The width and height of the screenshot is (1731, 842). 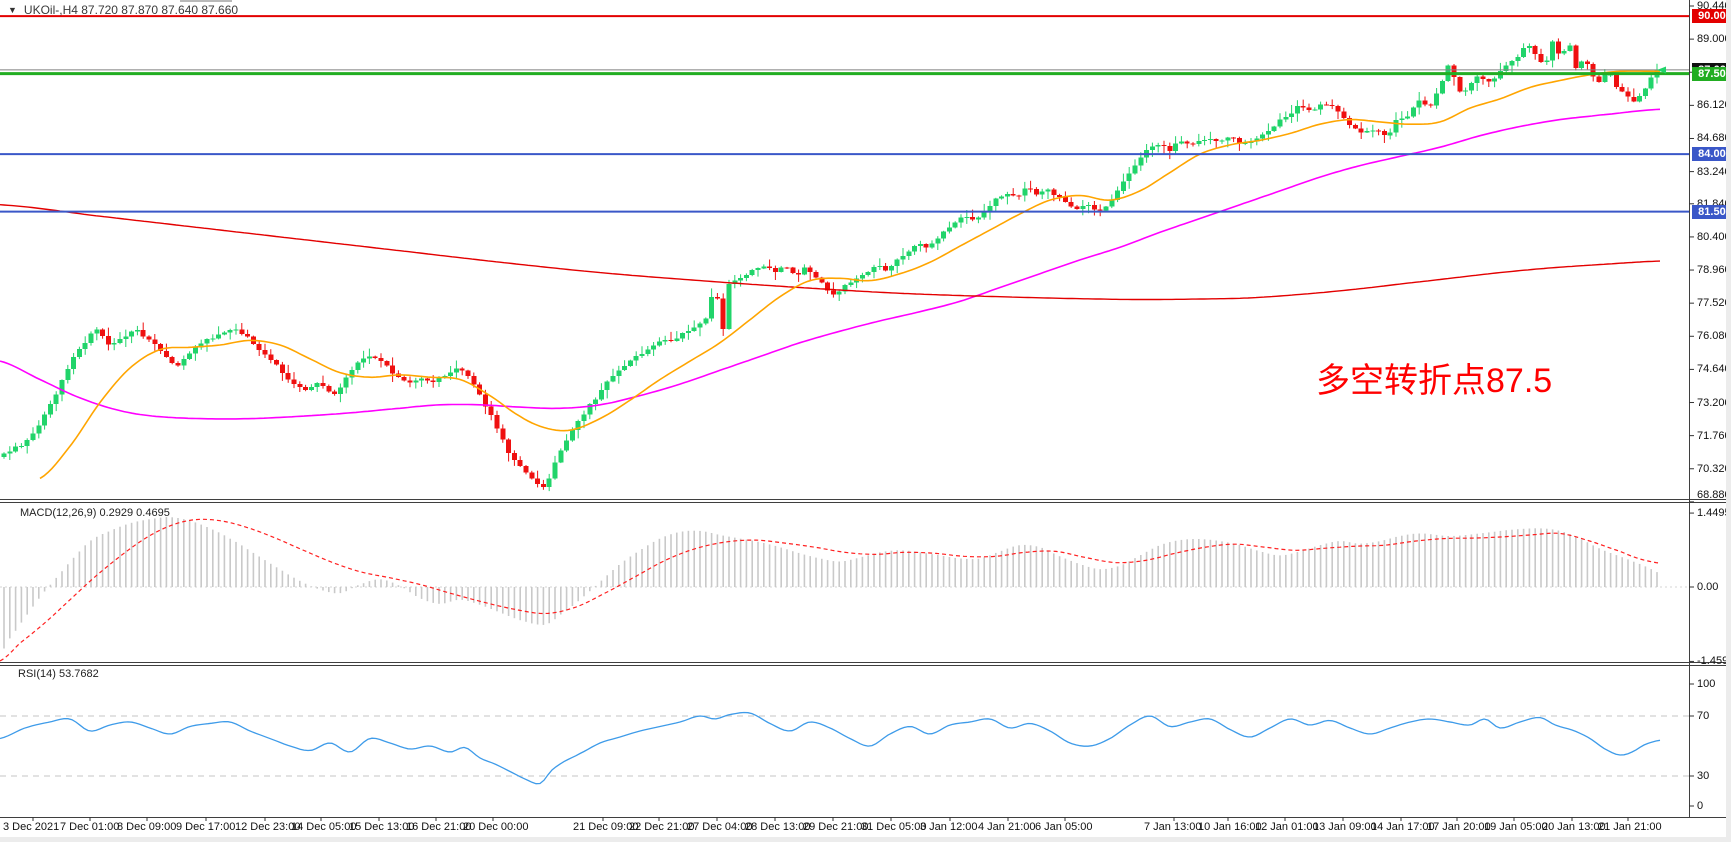 I want to click on rsi-tick-label: 70, so click(x=1703, y=716).